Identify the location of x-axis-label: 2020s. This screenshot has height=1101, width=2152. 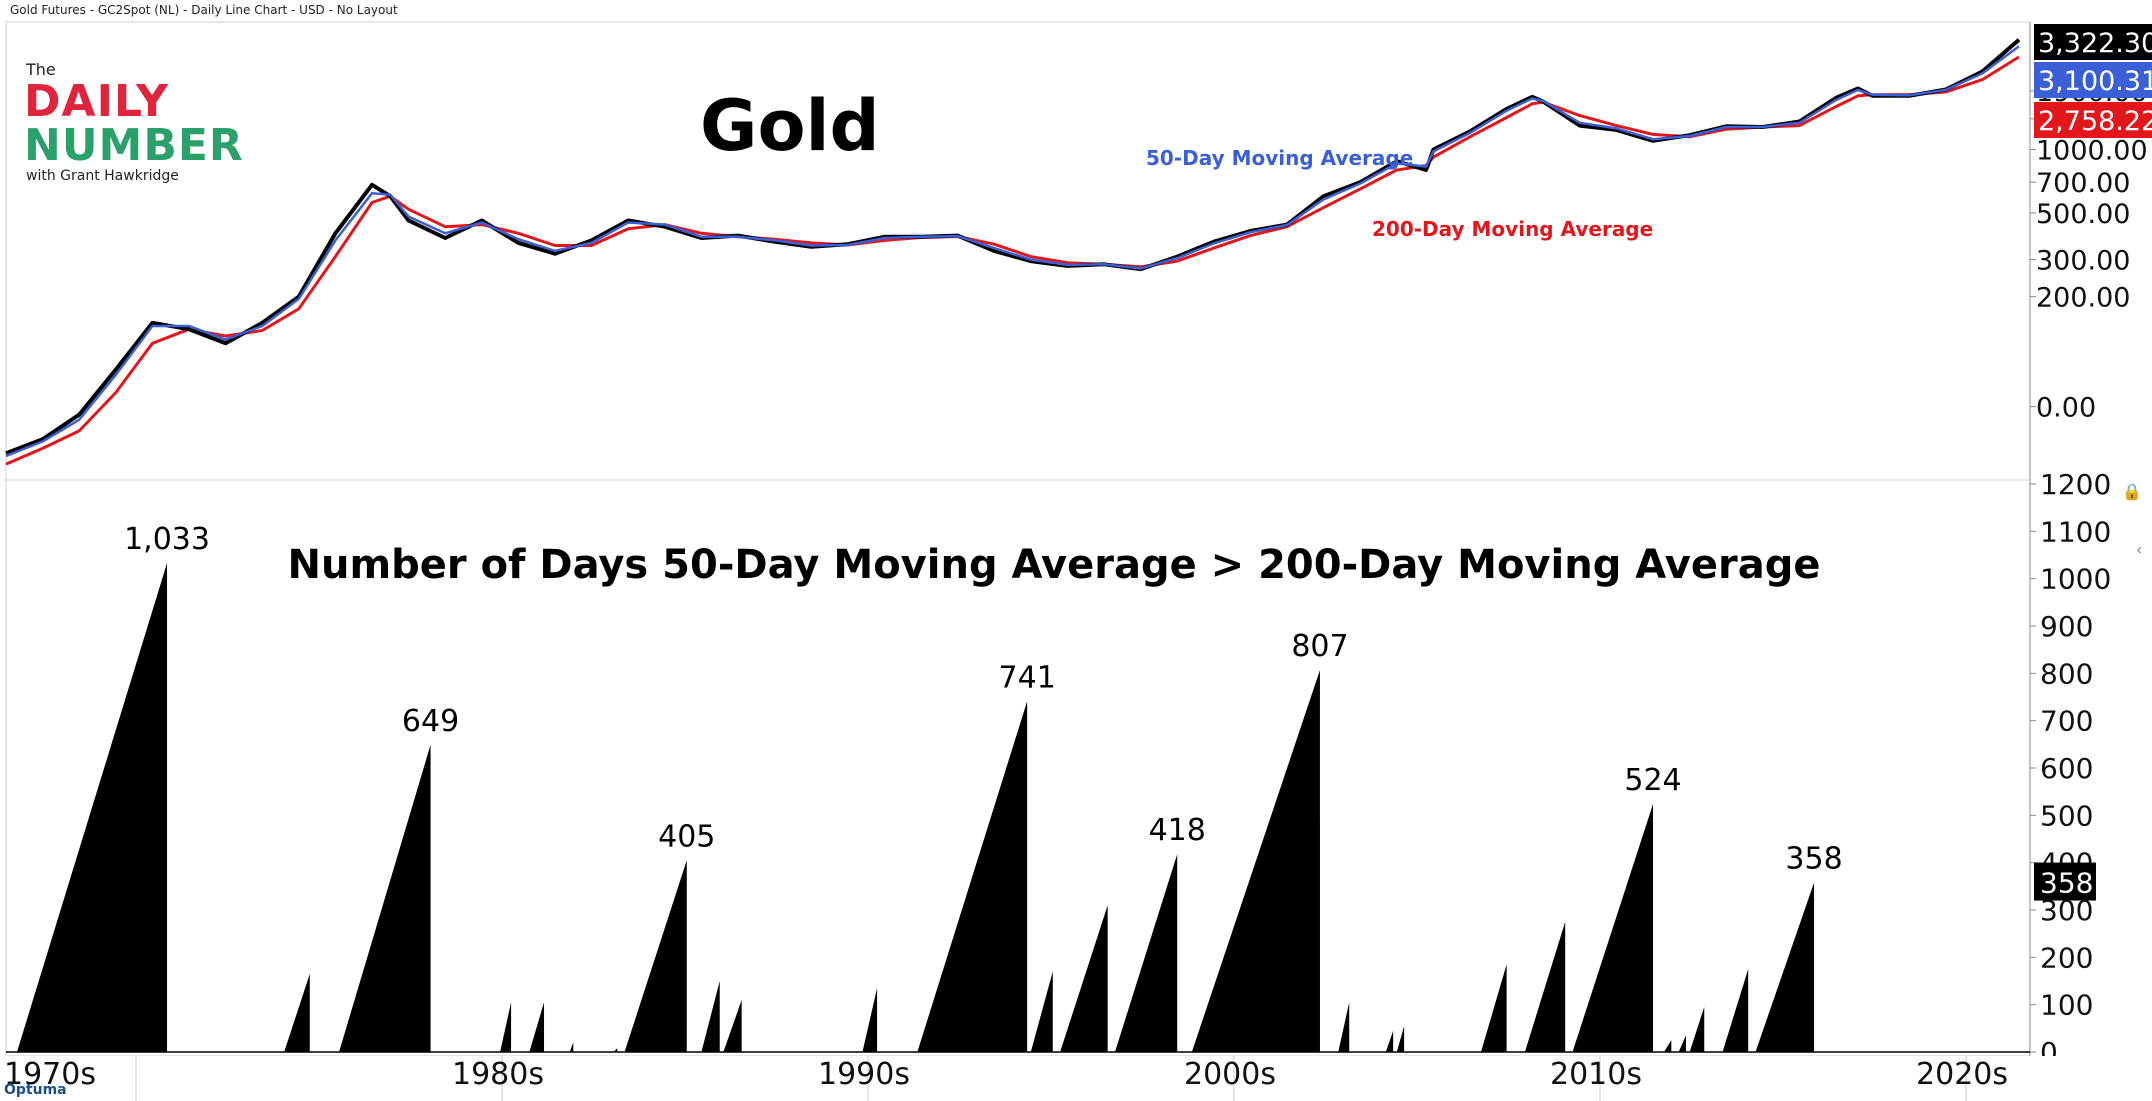
(1962, 1074).